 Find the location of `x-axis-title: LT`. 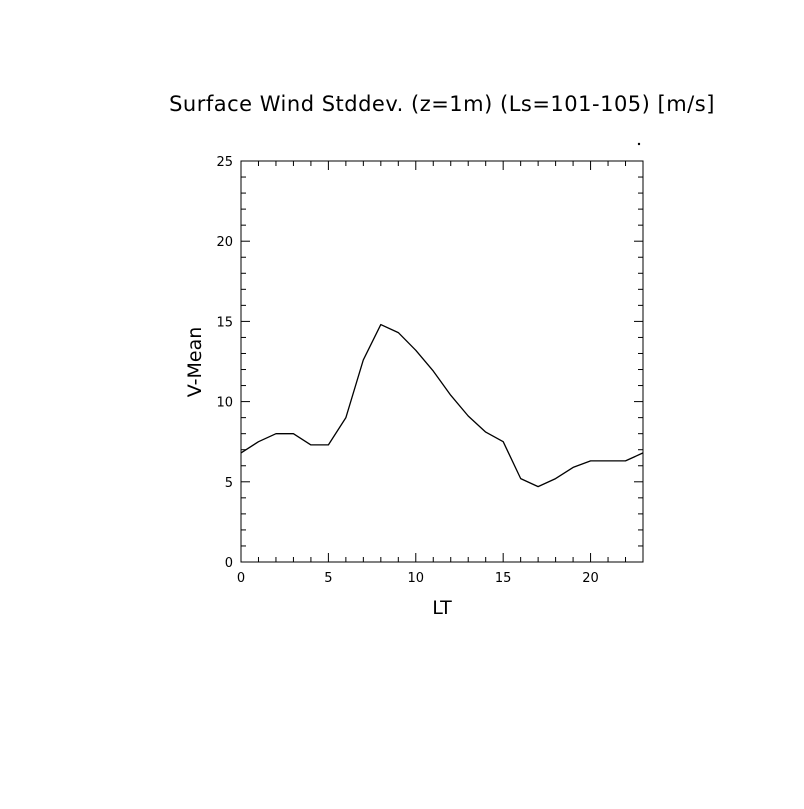

x-axis-title: LT is located at coordinates (442, 608).